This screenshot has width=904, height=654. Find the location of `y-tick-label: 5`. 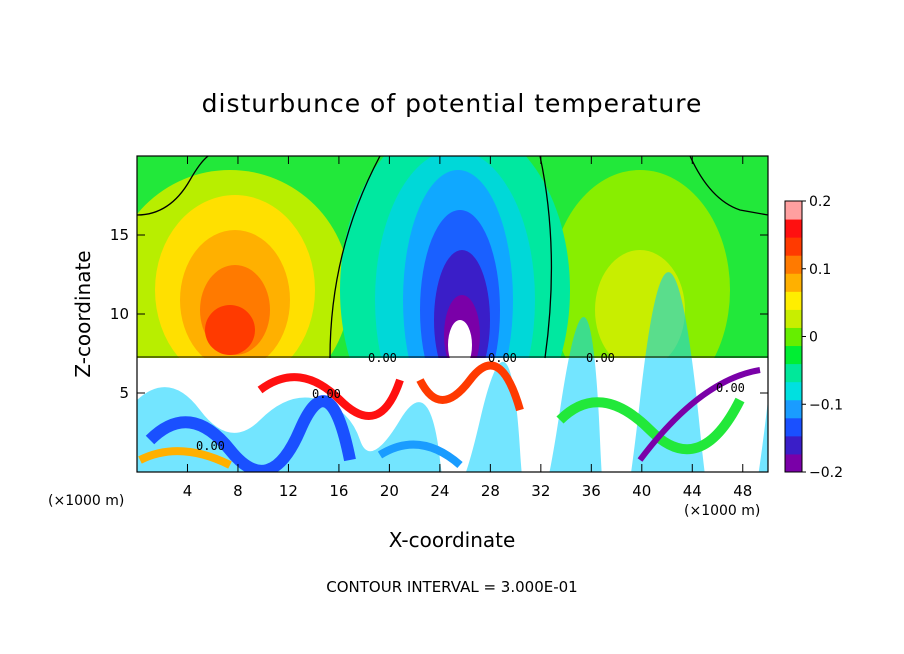

y-tick-label: 5 is located at coordinates (124, 393).